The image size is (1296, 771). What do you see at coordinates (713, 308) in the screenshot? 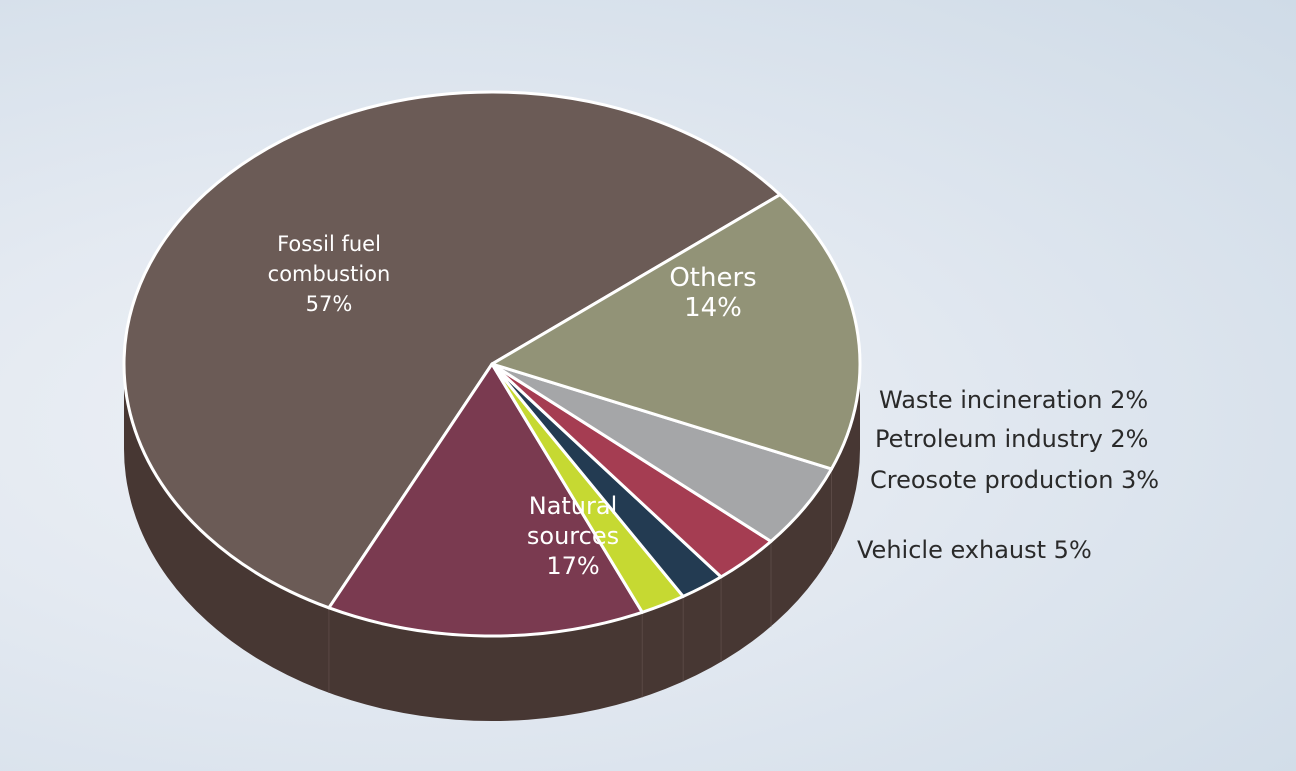
I see `slice-label-line: 14%` at bounding box center [713, 308].